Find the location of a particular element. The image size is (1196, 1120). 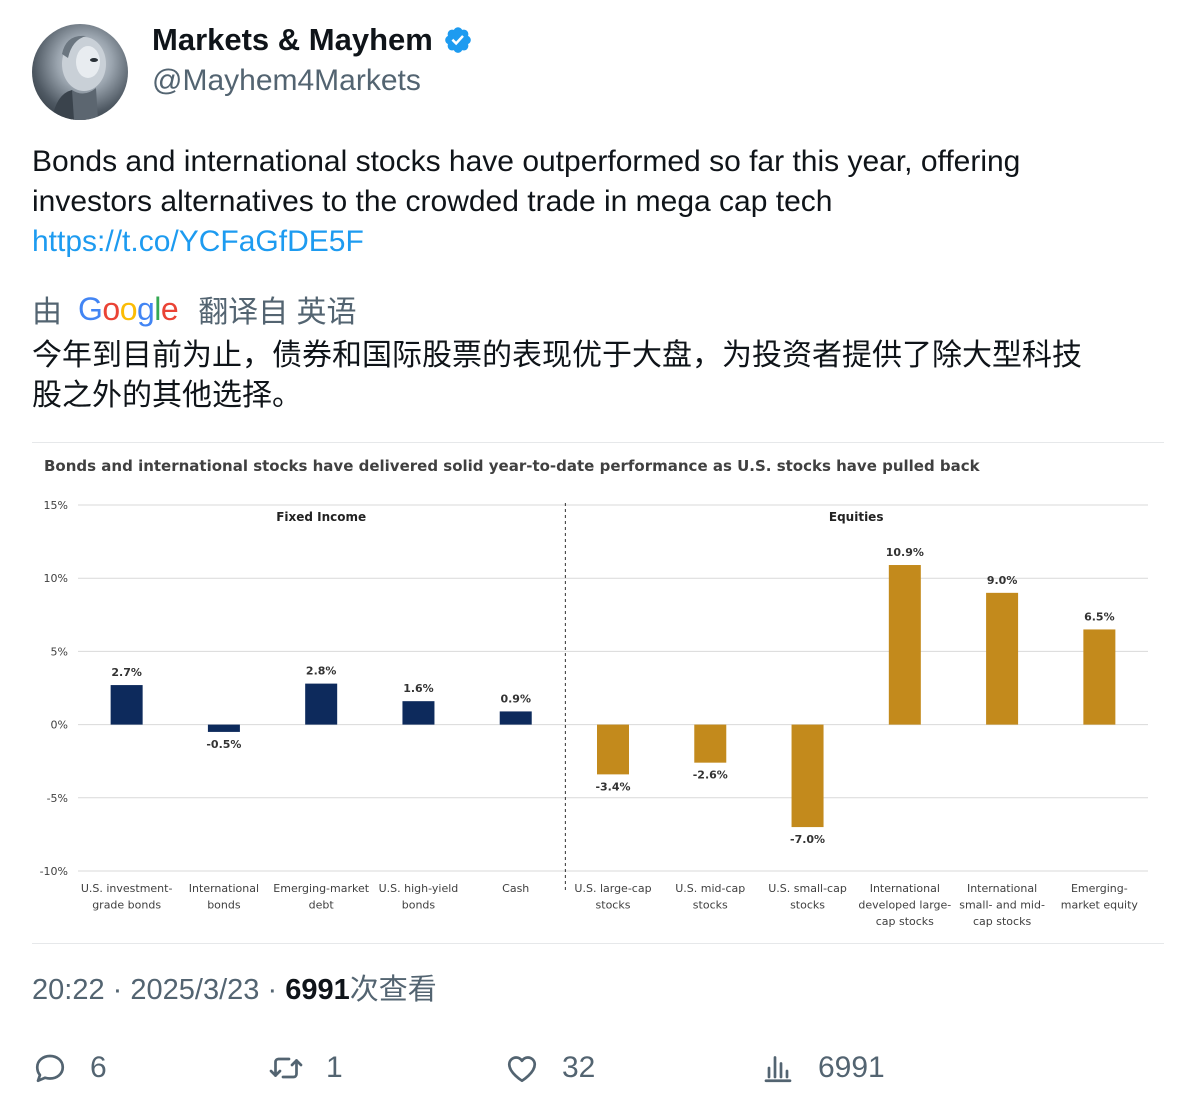

x-tick-label: U.S. mid-cap is located at coordinates (710, 888).